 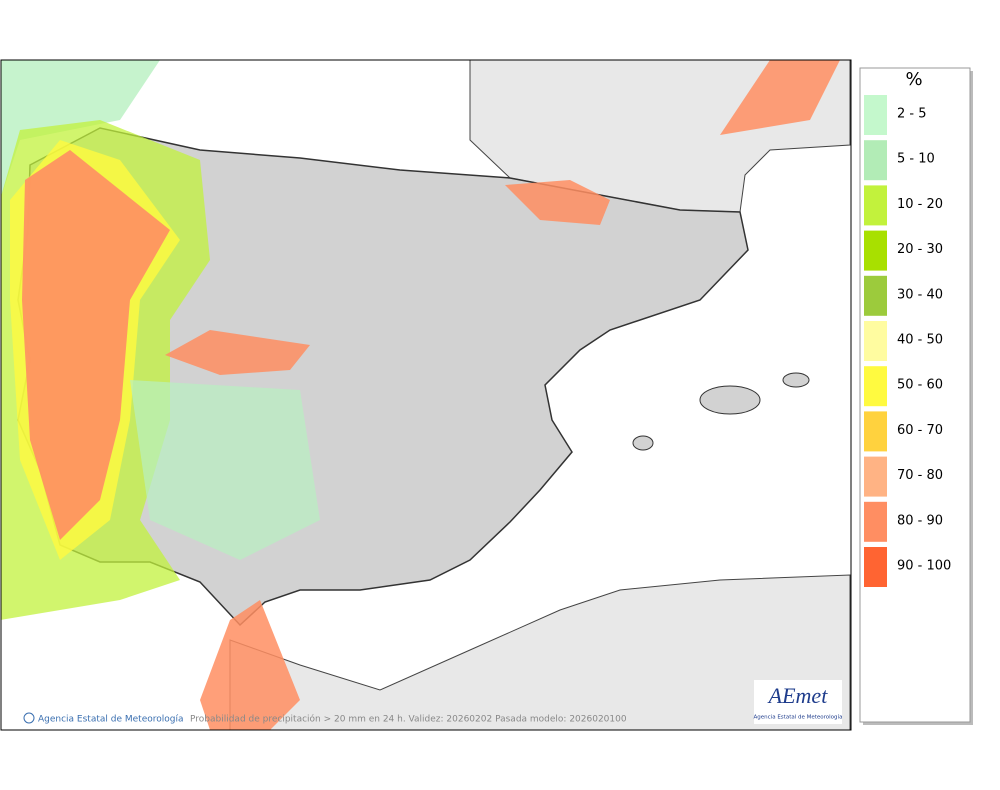 What do you see at coordinates (111, 720) in the screenshot?
I see `credit: Agencia Estatal de Meteorología` at bounding box center [111, 720].